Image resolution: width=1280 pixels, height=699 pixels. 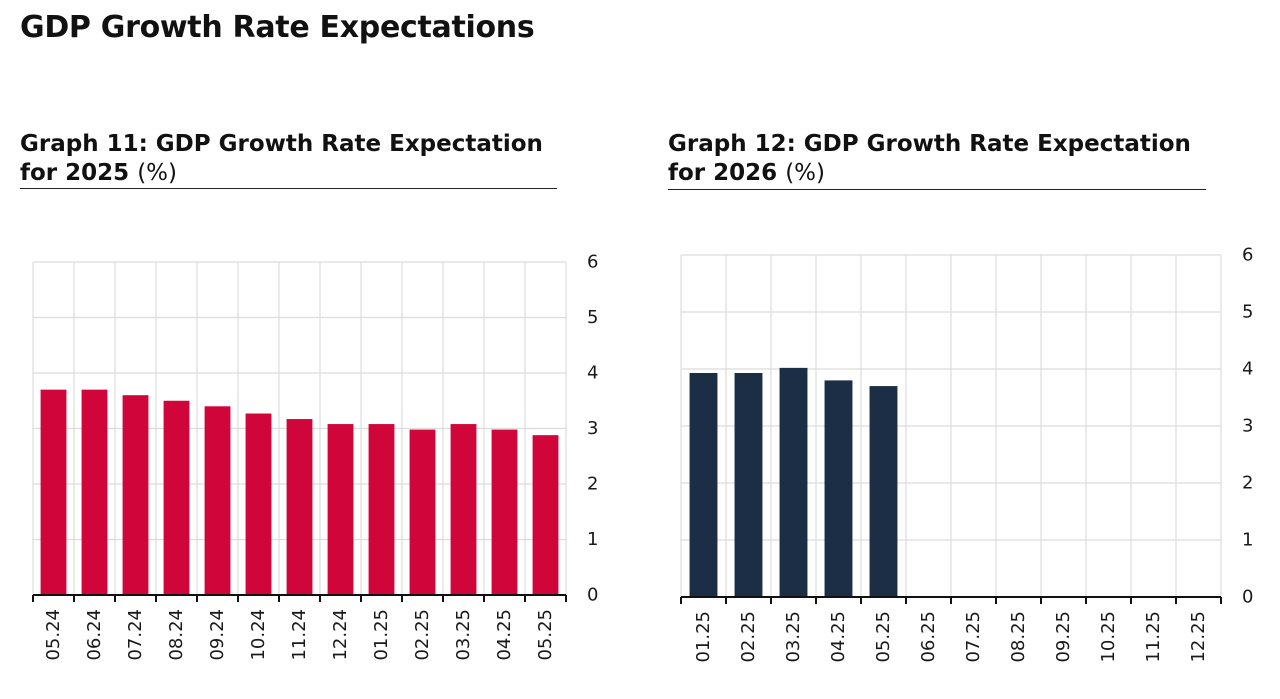 What do you see at coordinates (937, 189) in the screenshot?
I see `graph-12-title-rule` at bounding box center [937, 189].